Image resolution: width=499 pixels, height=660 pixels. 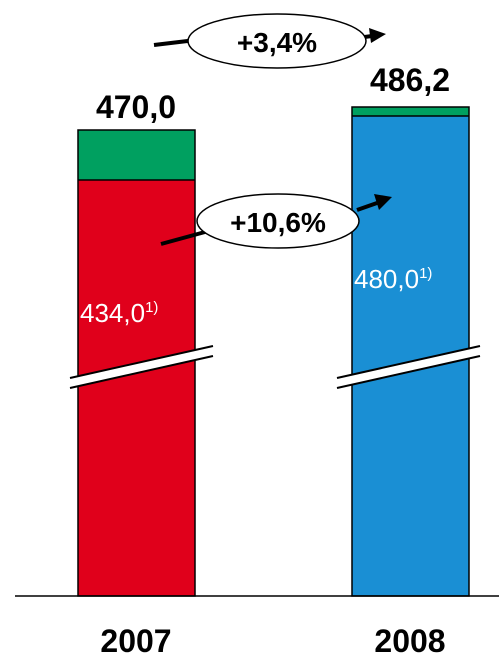 I want to click on growth-bubble-total, so click(x=277, y=41).